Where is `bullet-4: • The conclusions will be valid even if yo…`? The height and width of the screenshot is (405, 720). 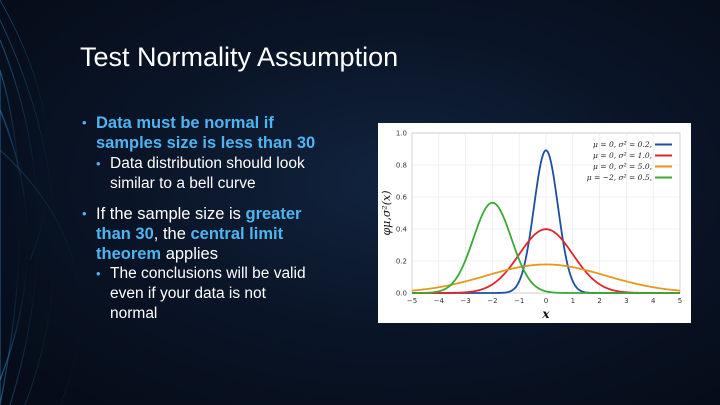
bullet-4: • The conclusions will be valid even if yo… is located at coordinates (201, 294).